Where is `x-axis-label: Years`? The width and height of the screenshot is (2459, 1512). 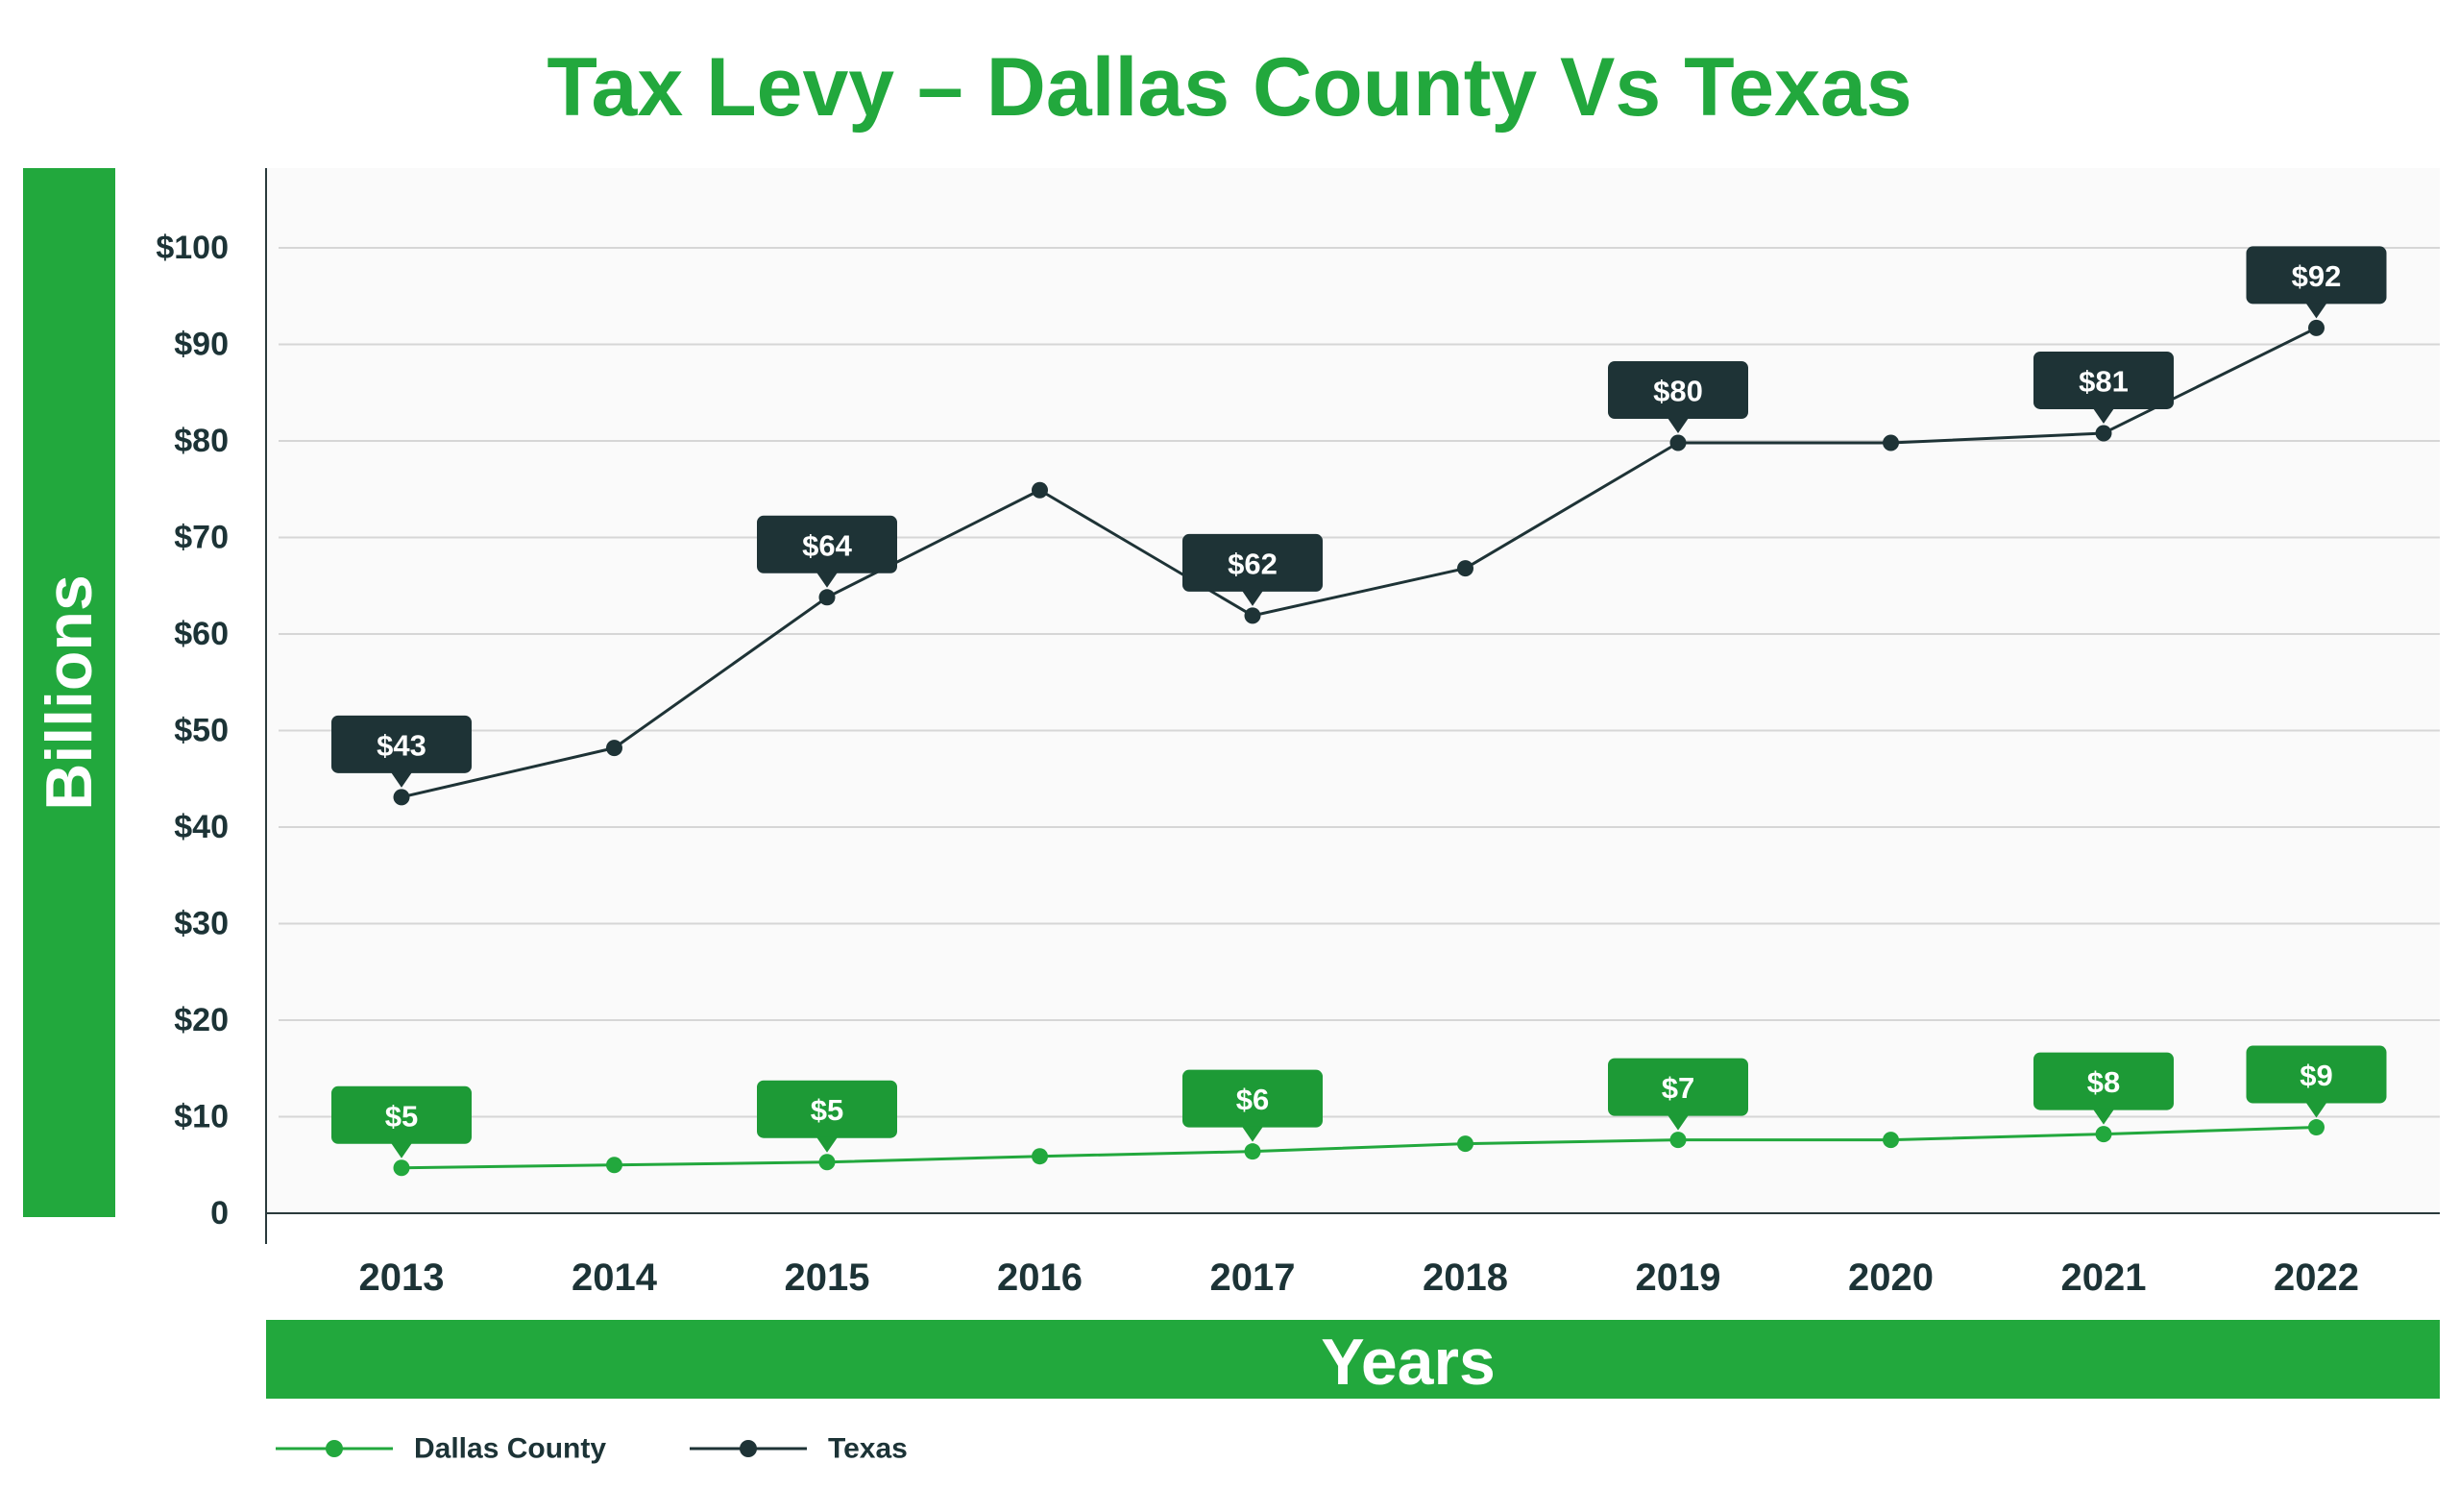 x-axis-label: Years is located at coordinates (1408, 1362).